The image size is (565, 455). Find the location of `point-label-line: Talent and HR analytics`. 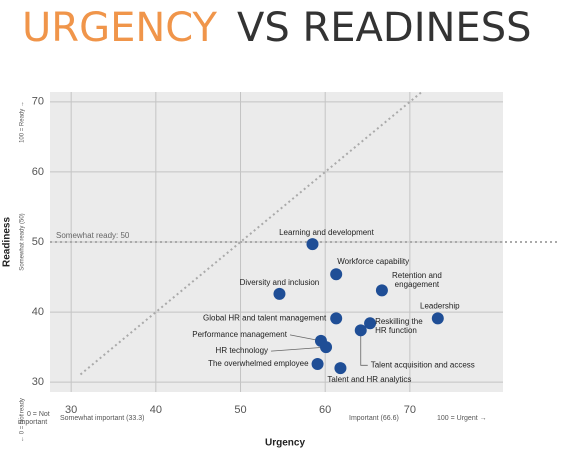

point-label-line: Talent and HR analytics is located at coordinates (369, 379).